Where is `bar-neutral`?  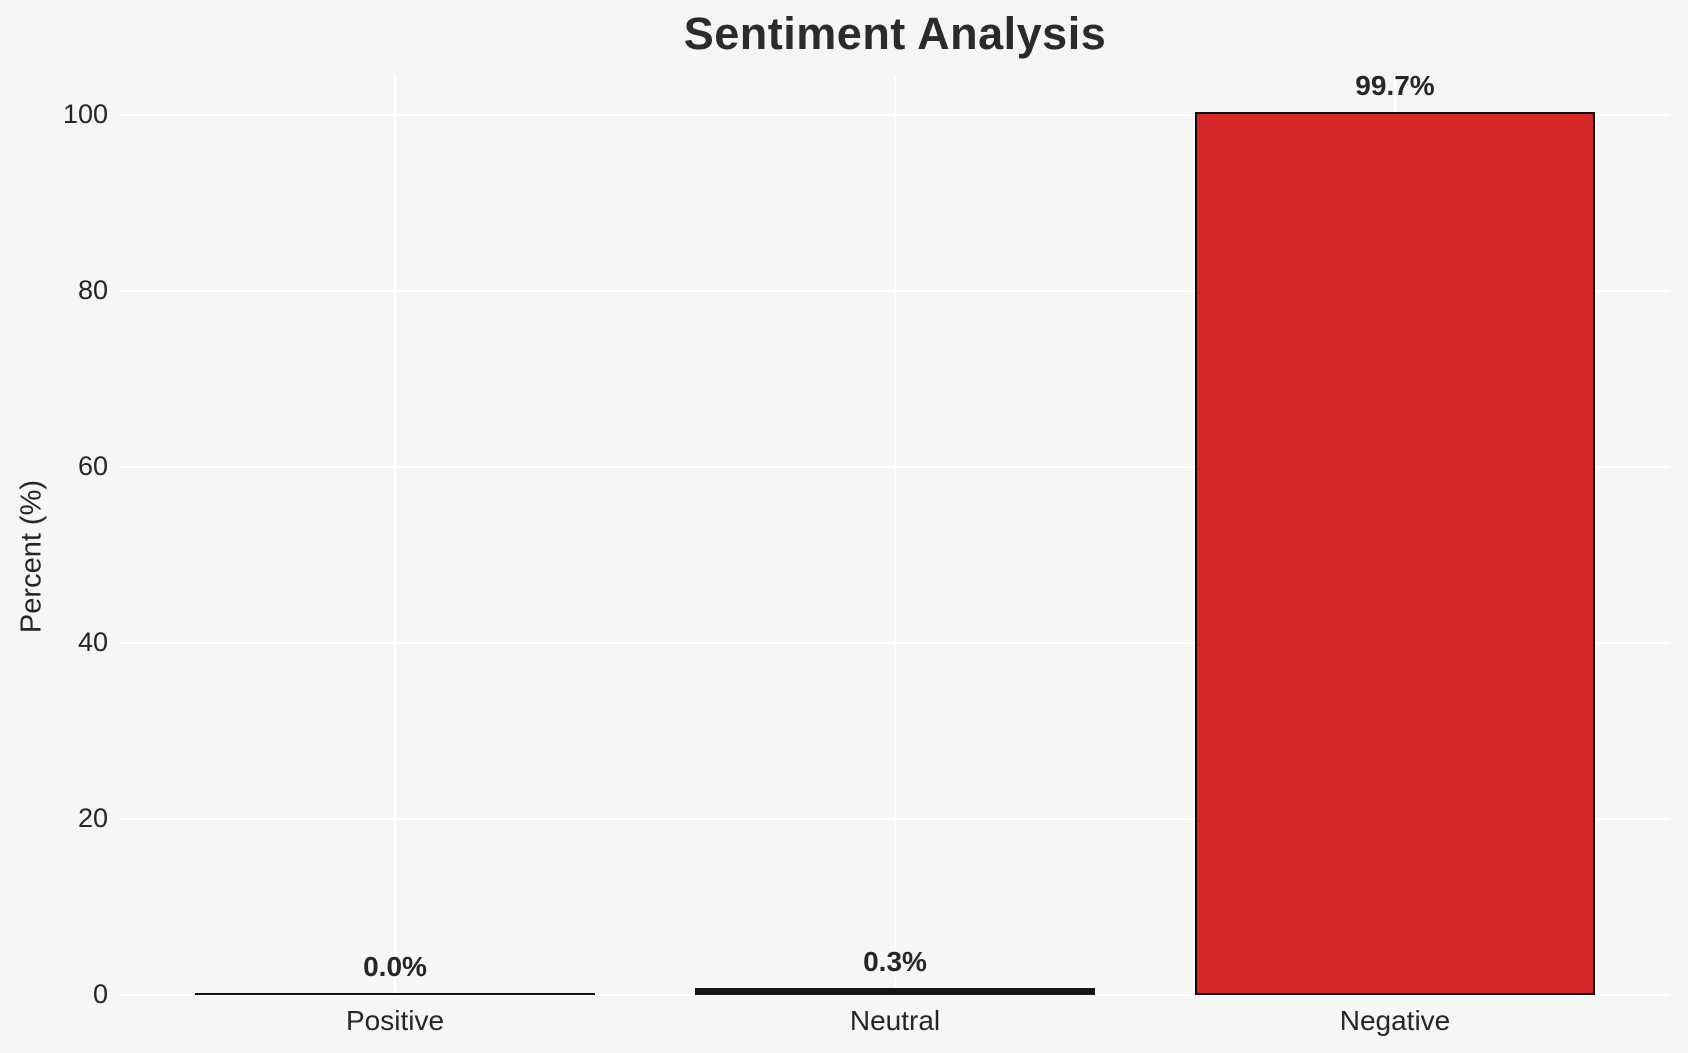 bar-neutral is located at coordinates (895, 991).